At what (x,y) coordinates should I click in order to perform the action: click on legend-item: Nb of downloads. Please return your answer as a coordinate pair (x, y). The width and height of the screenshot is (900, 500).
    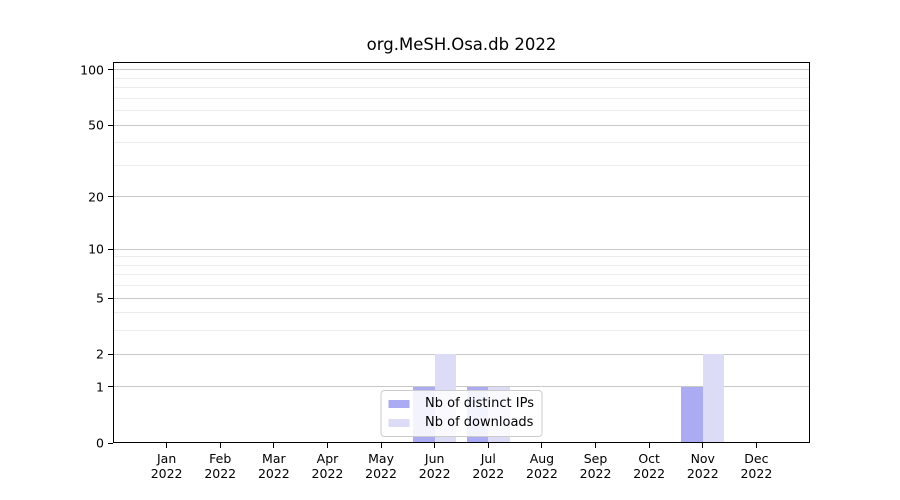
    Looking at the image, I should click on (461, 423).